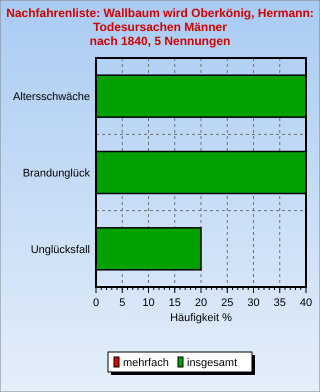  I want to click on legend-label: mehrfach, so click(146, 363).